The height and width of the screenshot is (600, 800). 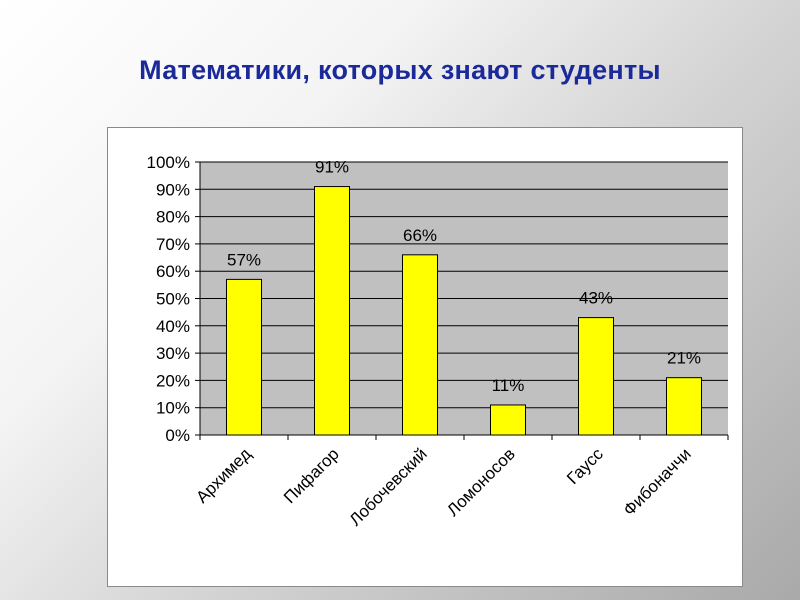 I want to click on slide-title: Математики, которых знают студенты, so click(x=400, y=70).